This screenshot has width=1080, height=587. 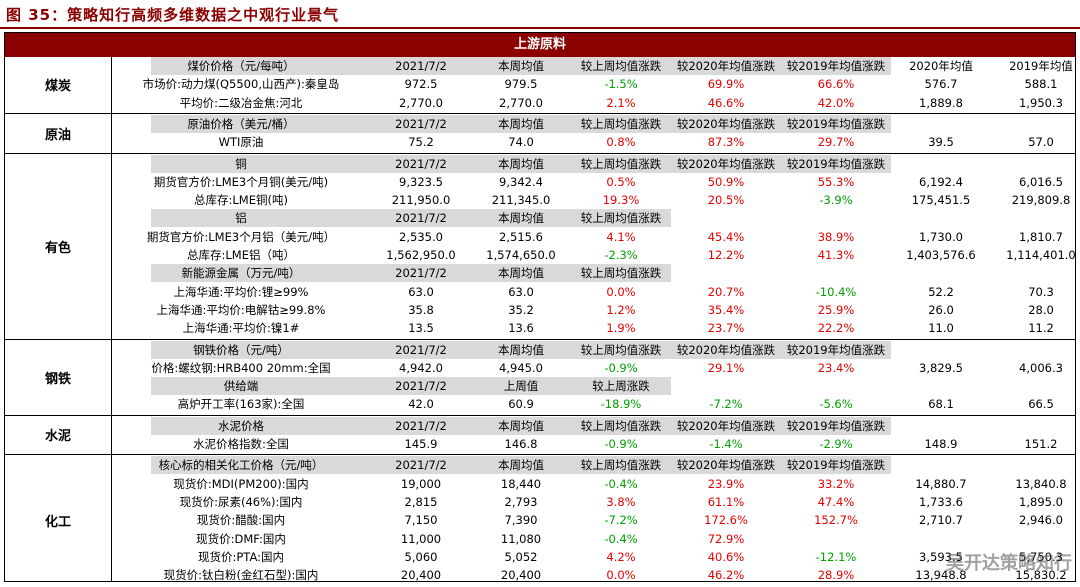 I want to click on cell-lbl: 现货价:钛白粉(金红石型):国内, so click(x=241, y=575).